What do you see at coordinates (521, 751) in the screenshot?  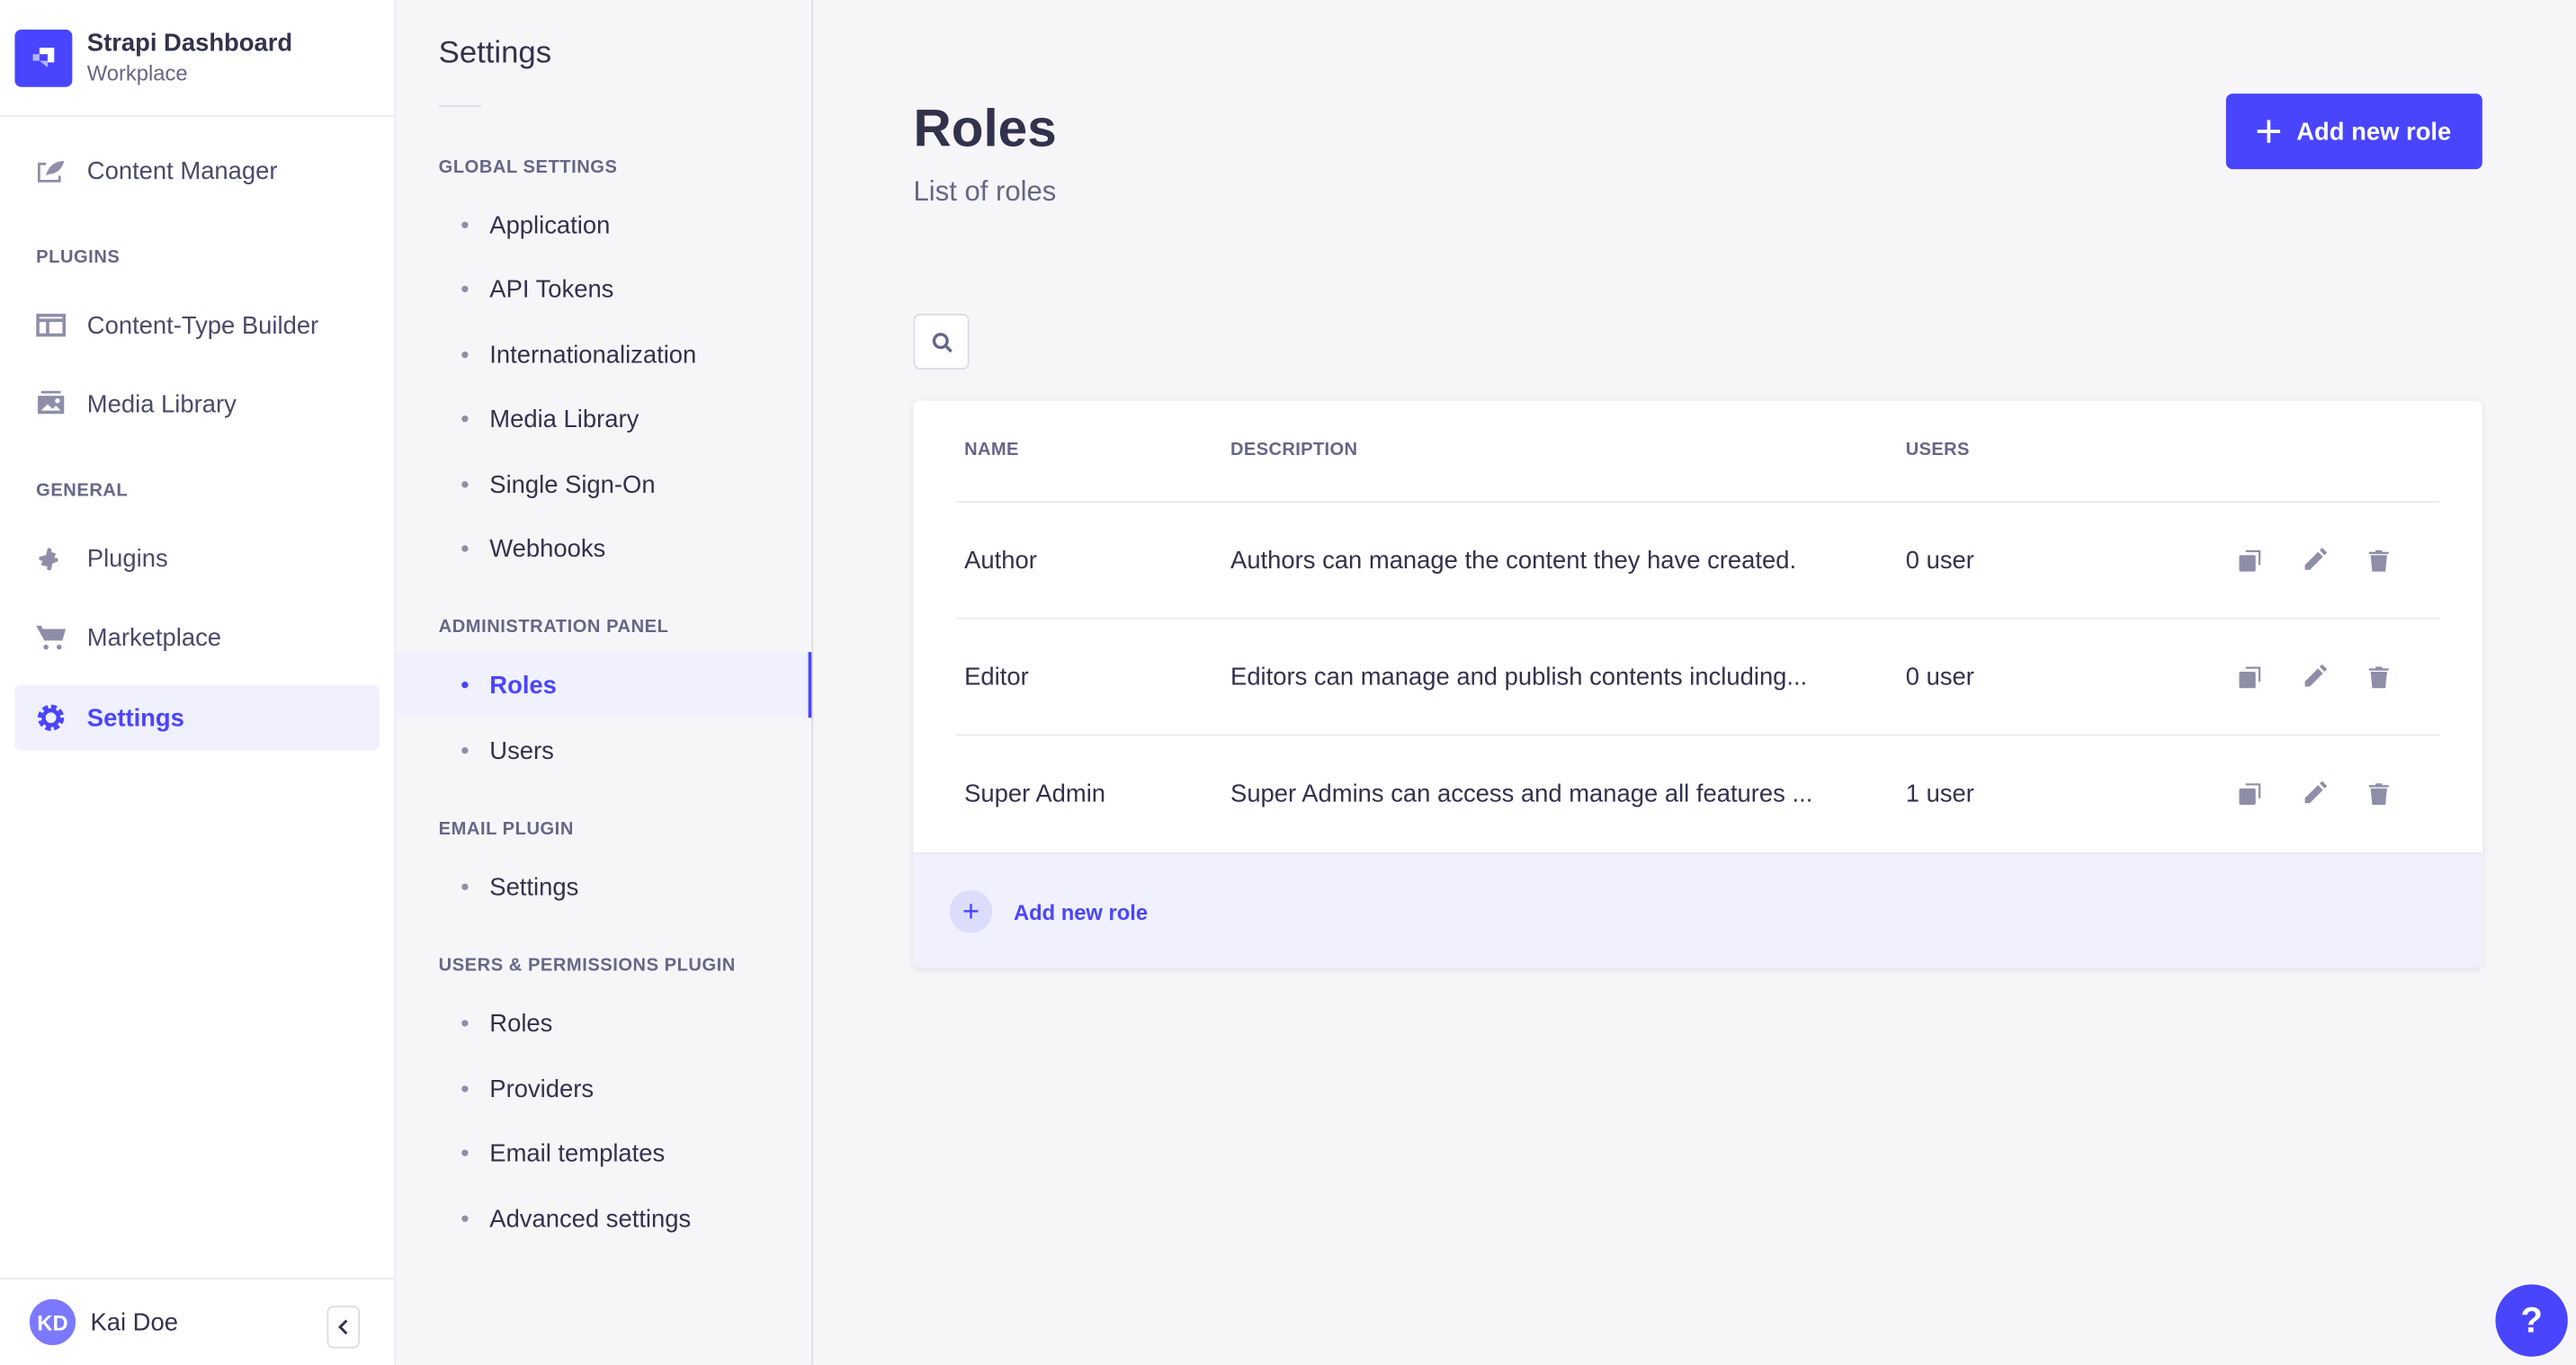 I see `item-label: Users` at bounding box center [521, 751].